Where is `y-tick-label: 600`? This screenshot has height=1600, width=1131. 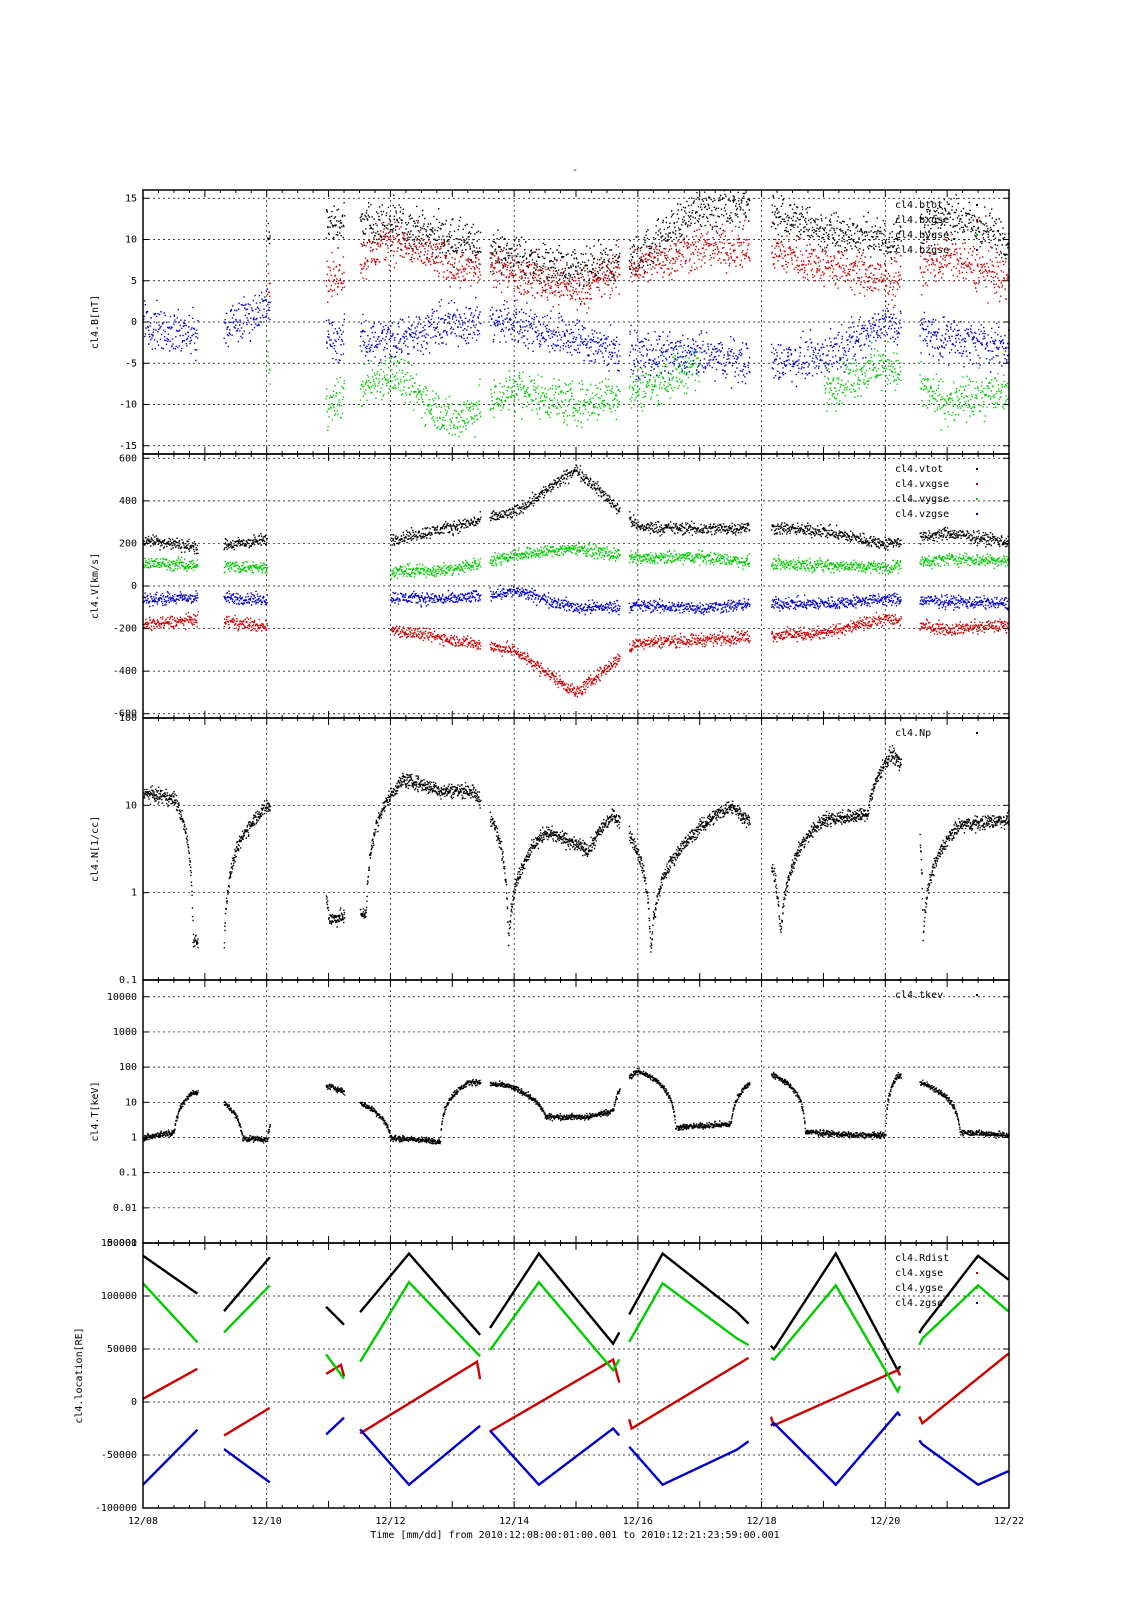 y-tick-label: 600 is located at coordinates (128, 458).